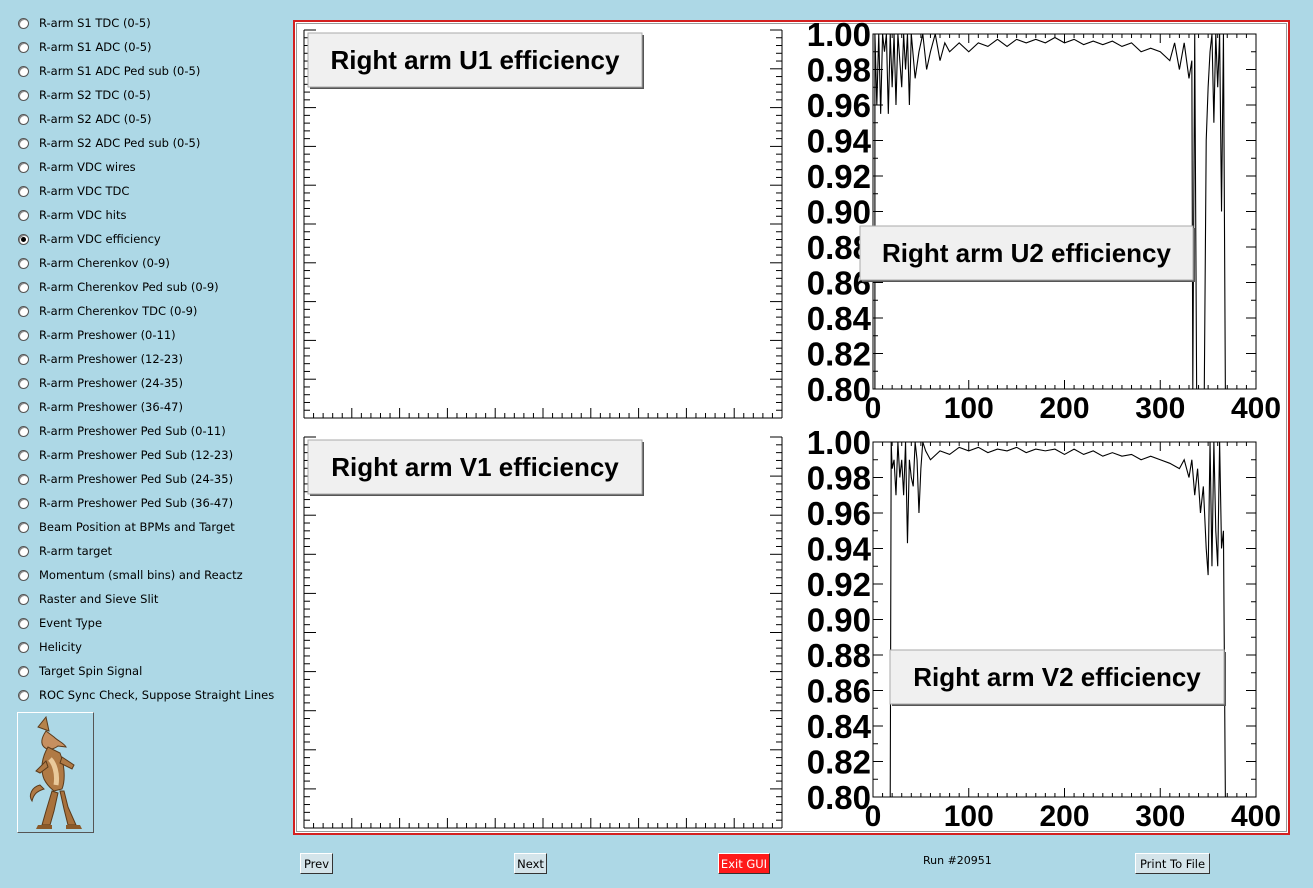 Image resolution: width=1313 pixels, height=888 pixels. I want to click on radio-label: R-arm target, so click(76, 551).